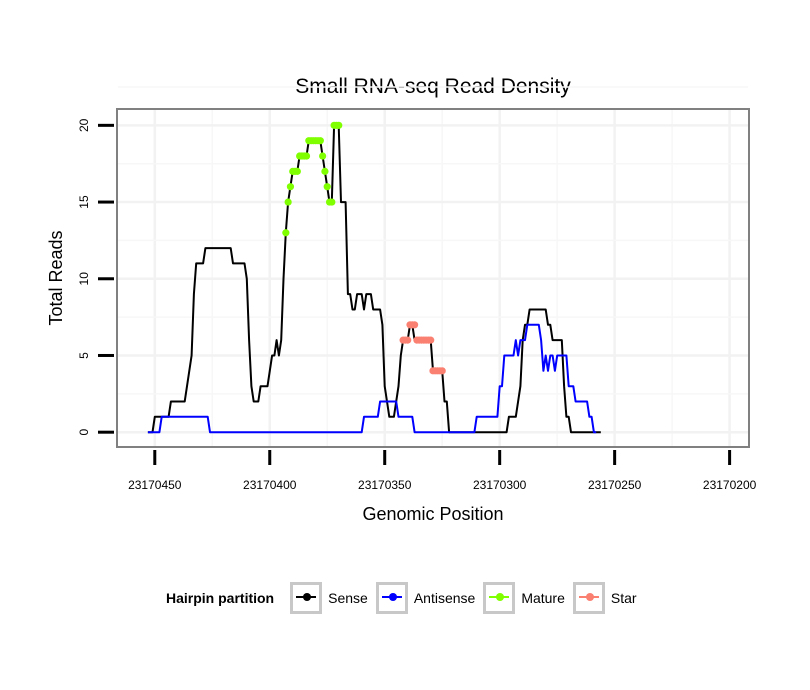 This screenshot has height=690, width=810. I want to click on x-axis-title: Genomic Position, so click(432, 514).